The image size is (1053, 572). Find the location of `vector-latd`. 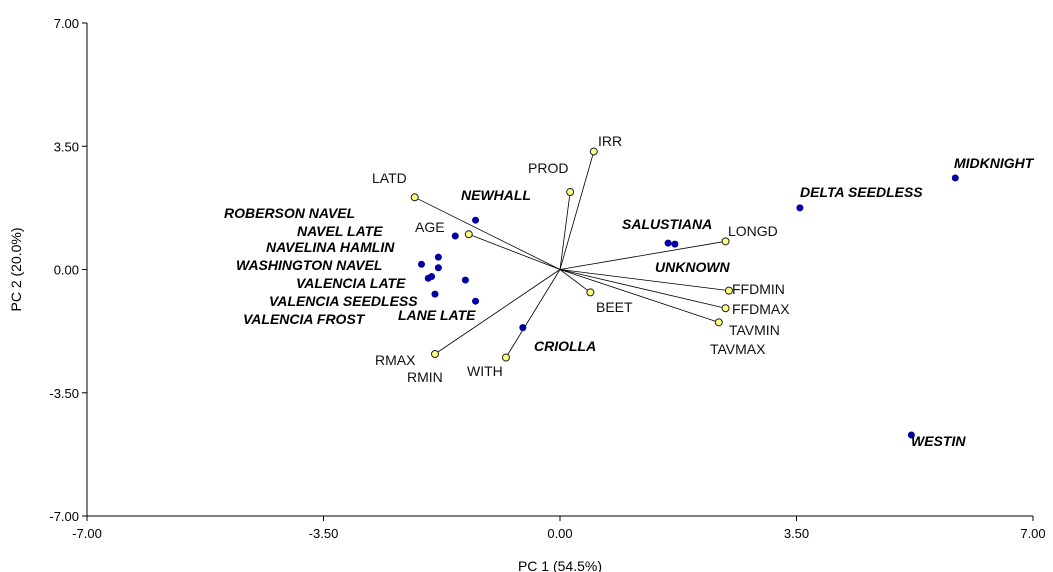

vector-latd is located at coordinates (487, 233).